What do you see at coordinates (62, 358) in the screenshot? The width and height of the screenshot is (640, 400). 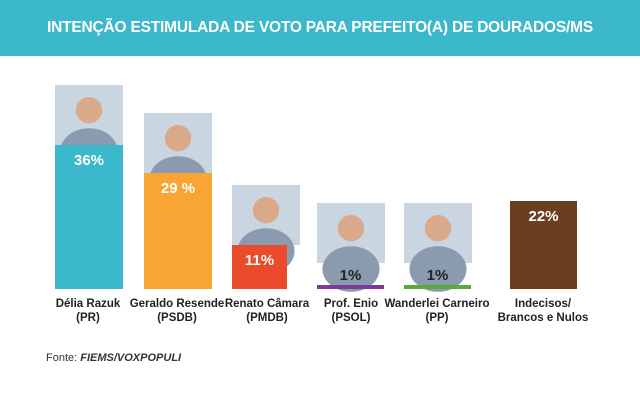 I see `source-prefix: Fonte:` at bounding box center [62, 358].